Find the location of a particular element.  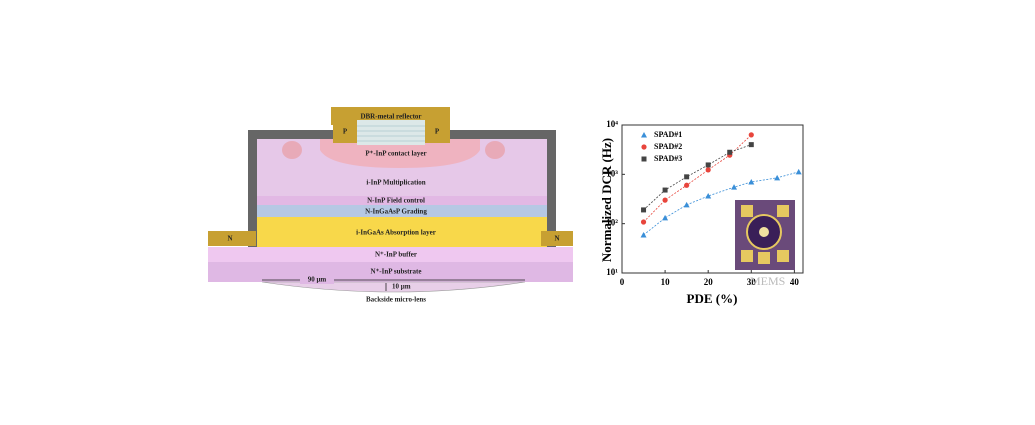

lens-label: Backside micro-lens is located at coordinates (396, 300).